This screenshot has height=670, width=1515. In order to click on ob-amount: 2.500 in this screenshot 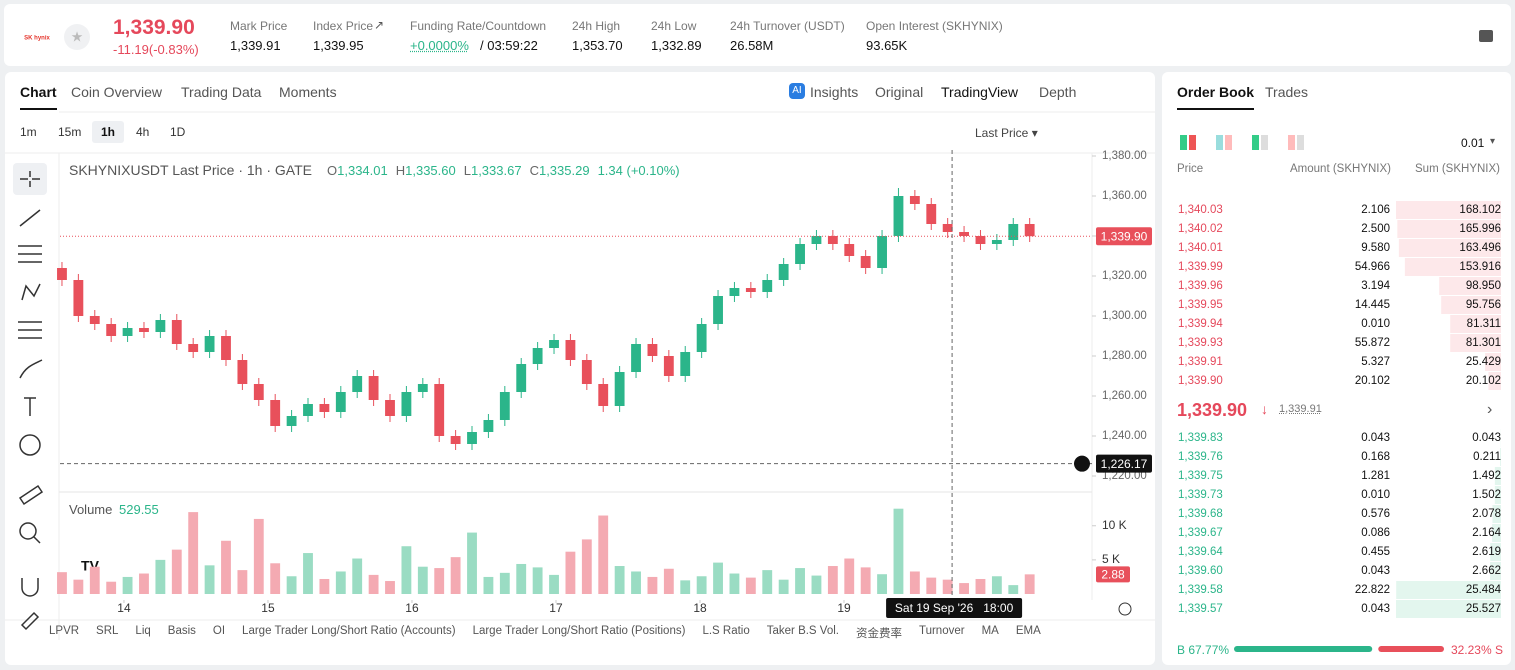, I will do `click(1375, 229)`.